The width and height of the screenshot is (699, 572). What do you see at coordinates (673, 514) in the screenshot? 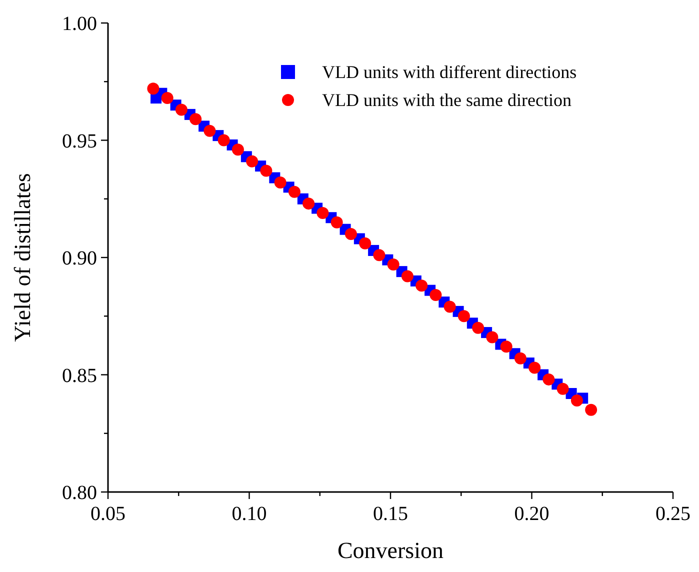
I see `x-tick-label: 0.25` at bounding box center [673, 514].